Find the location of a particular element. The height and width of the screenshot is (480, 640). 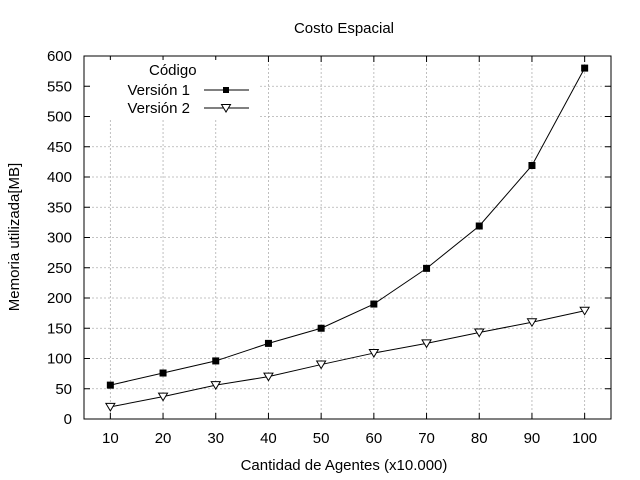

y-tick-label: 300 is located at coordinates (59, 238).